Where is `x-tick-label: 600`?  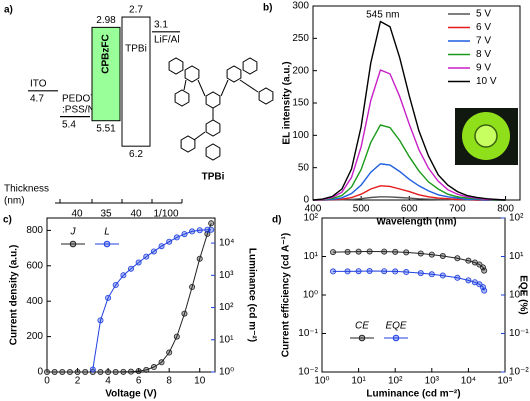
x-tick-label: 600 is located at coordinates (409, 209).